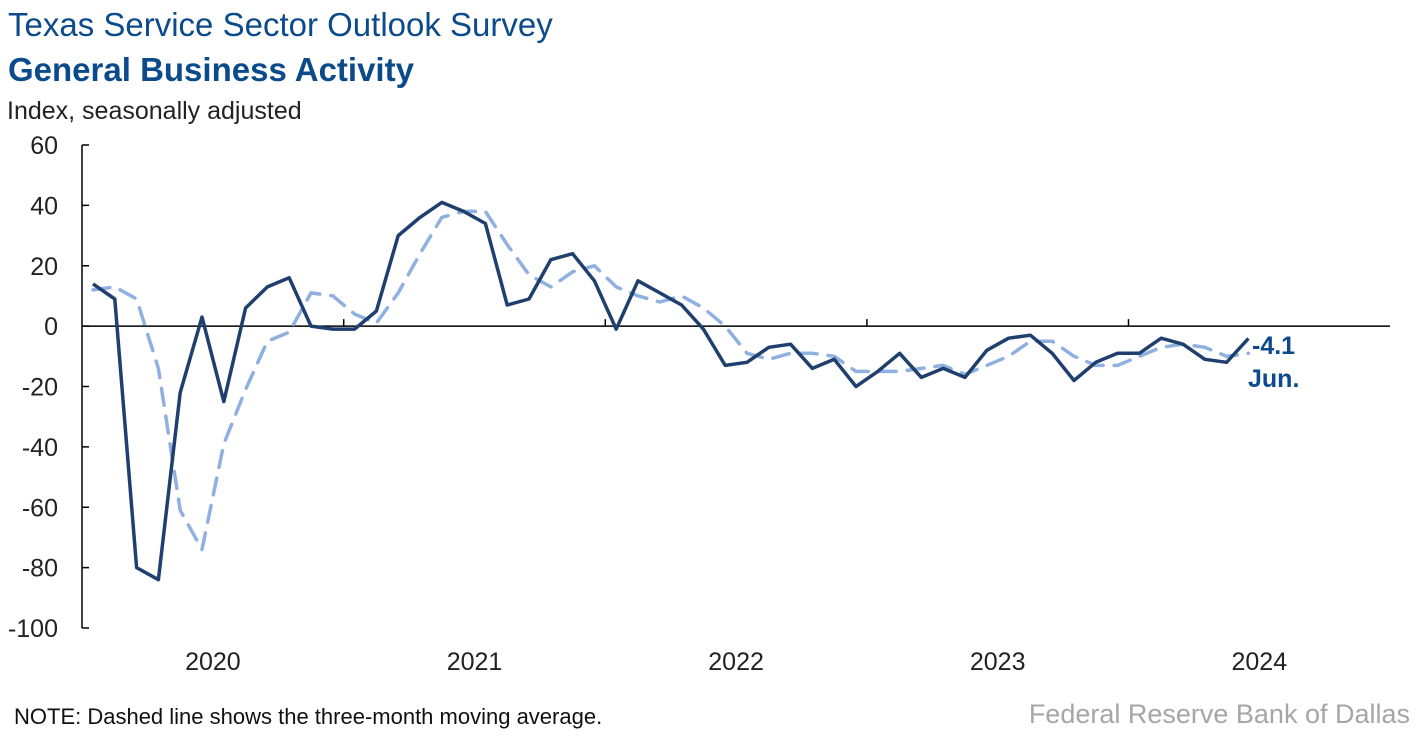 This screenshot has height=738, width=1422. I want to click on chart-title: Texas Service Sector Outlook Survey, so click(280, 24).